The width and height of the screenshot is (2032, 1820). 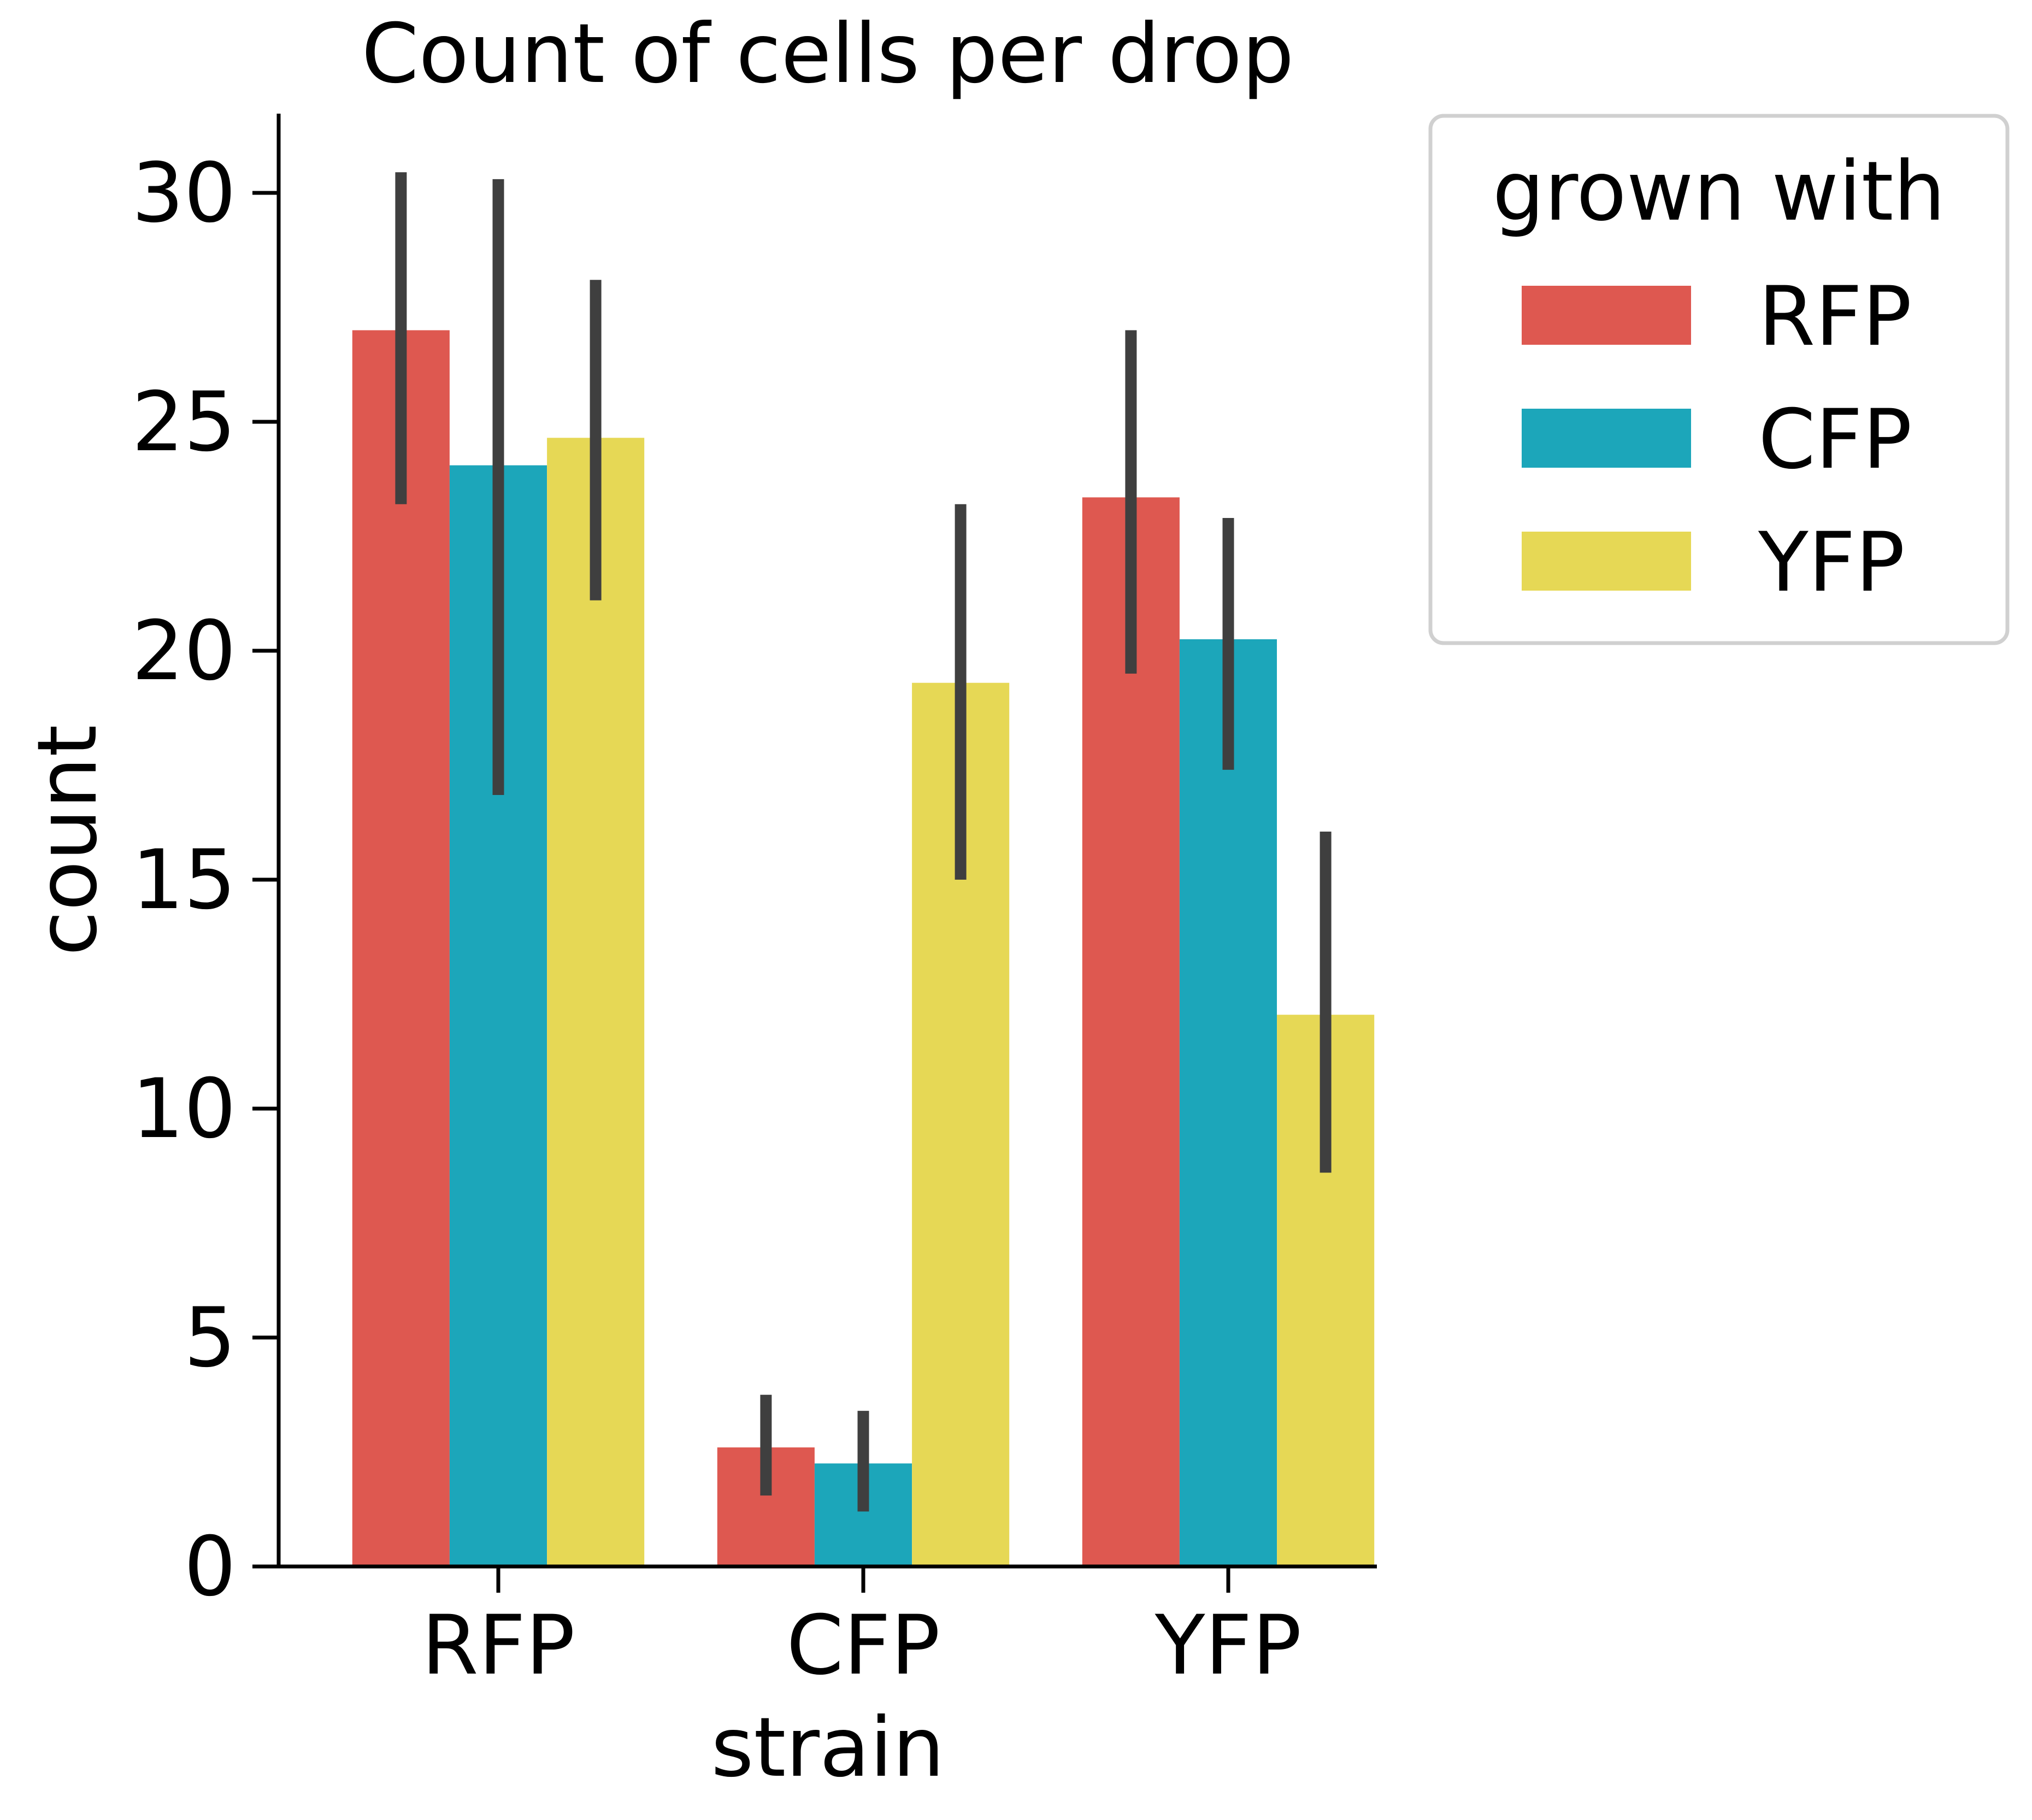 I want to click on y-tick-label: 15, so click(x=184, y=880).